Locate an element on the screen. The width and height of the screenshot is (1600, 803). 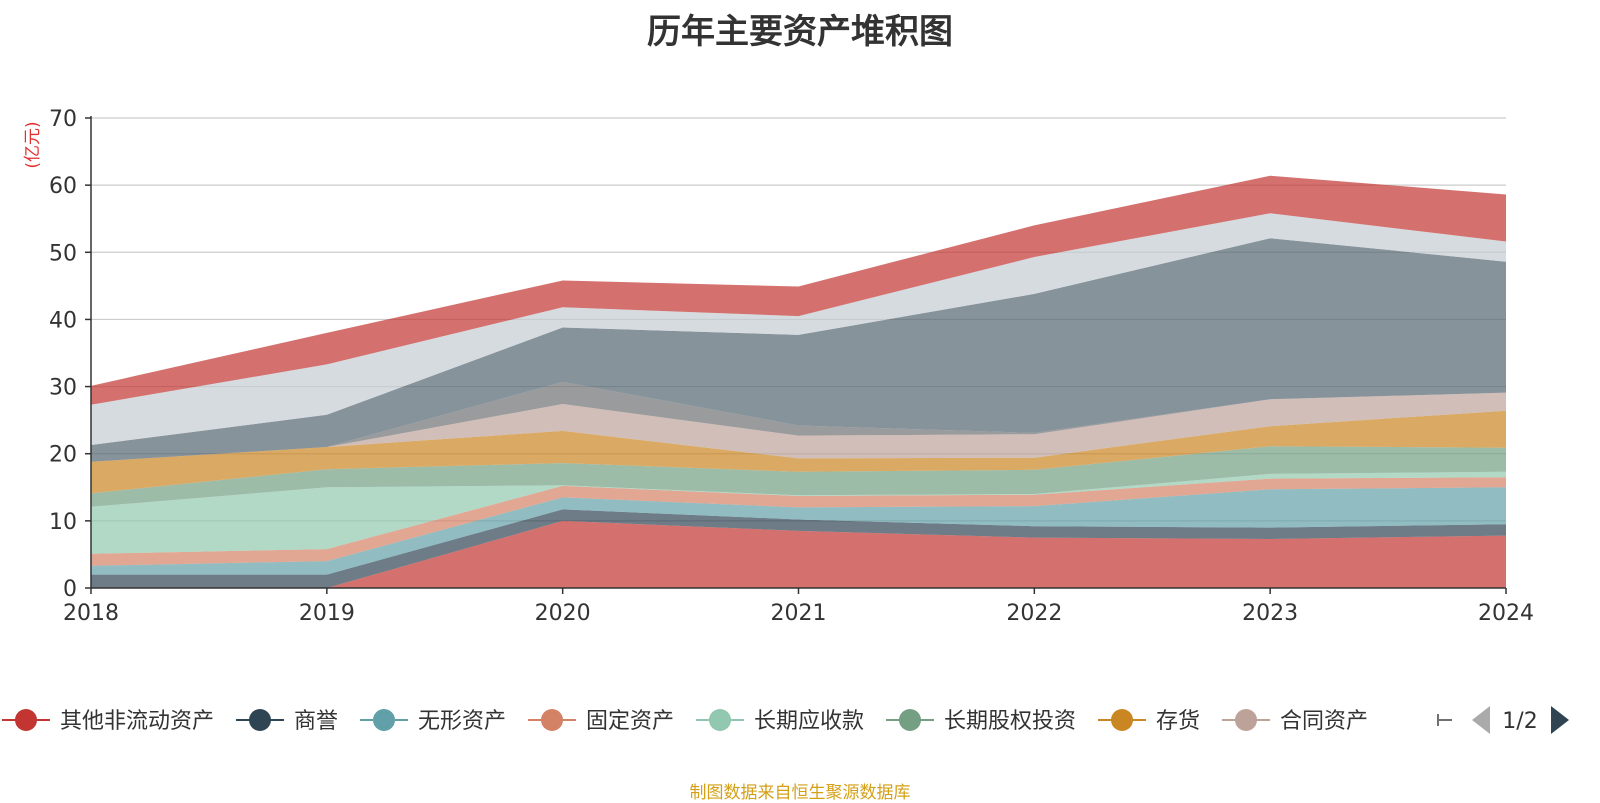
y-tick-label: 40 is located at coordinates (63, 320).